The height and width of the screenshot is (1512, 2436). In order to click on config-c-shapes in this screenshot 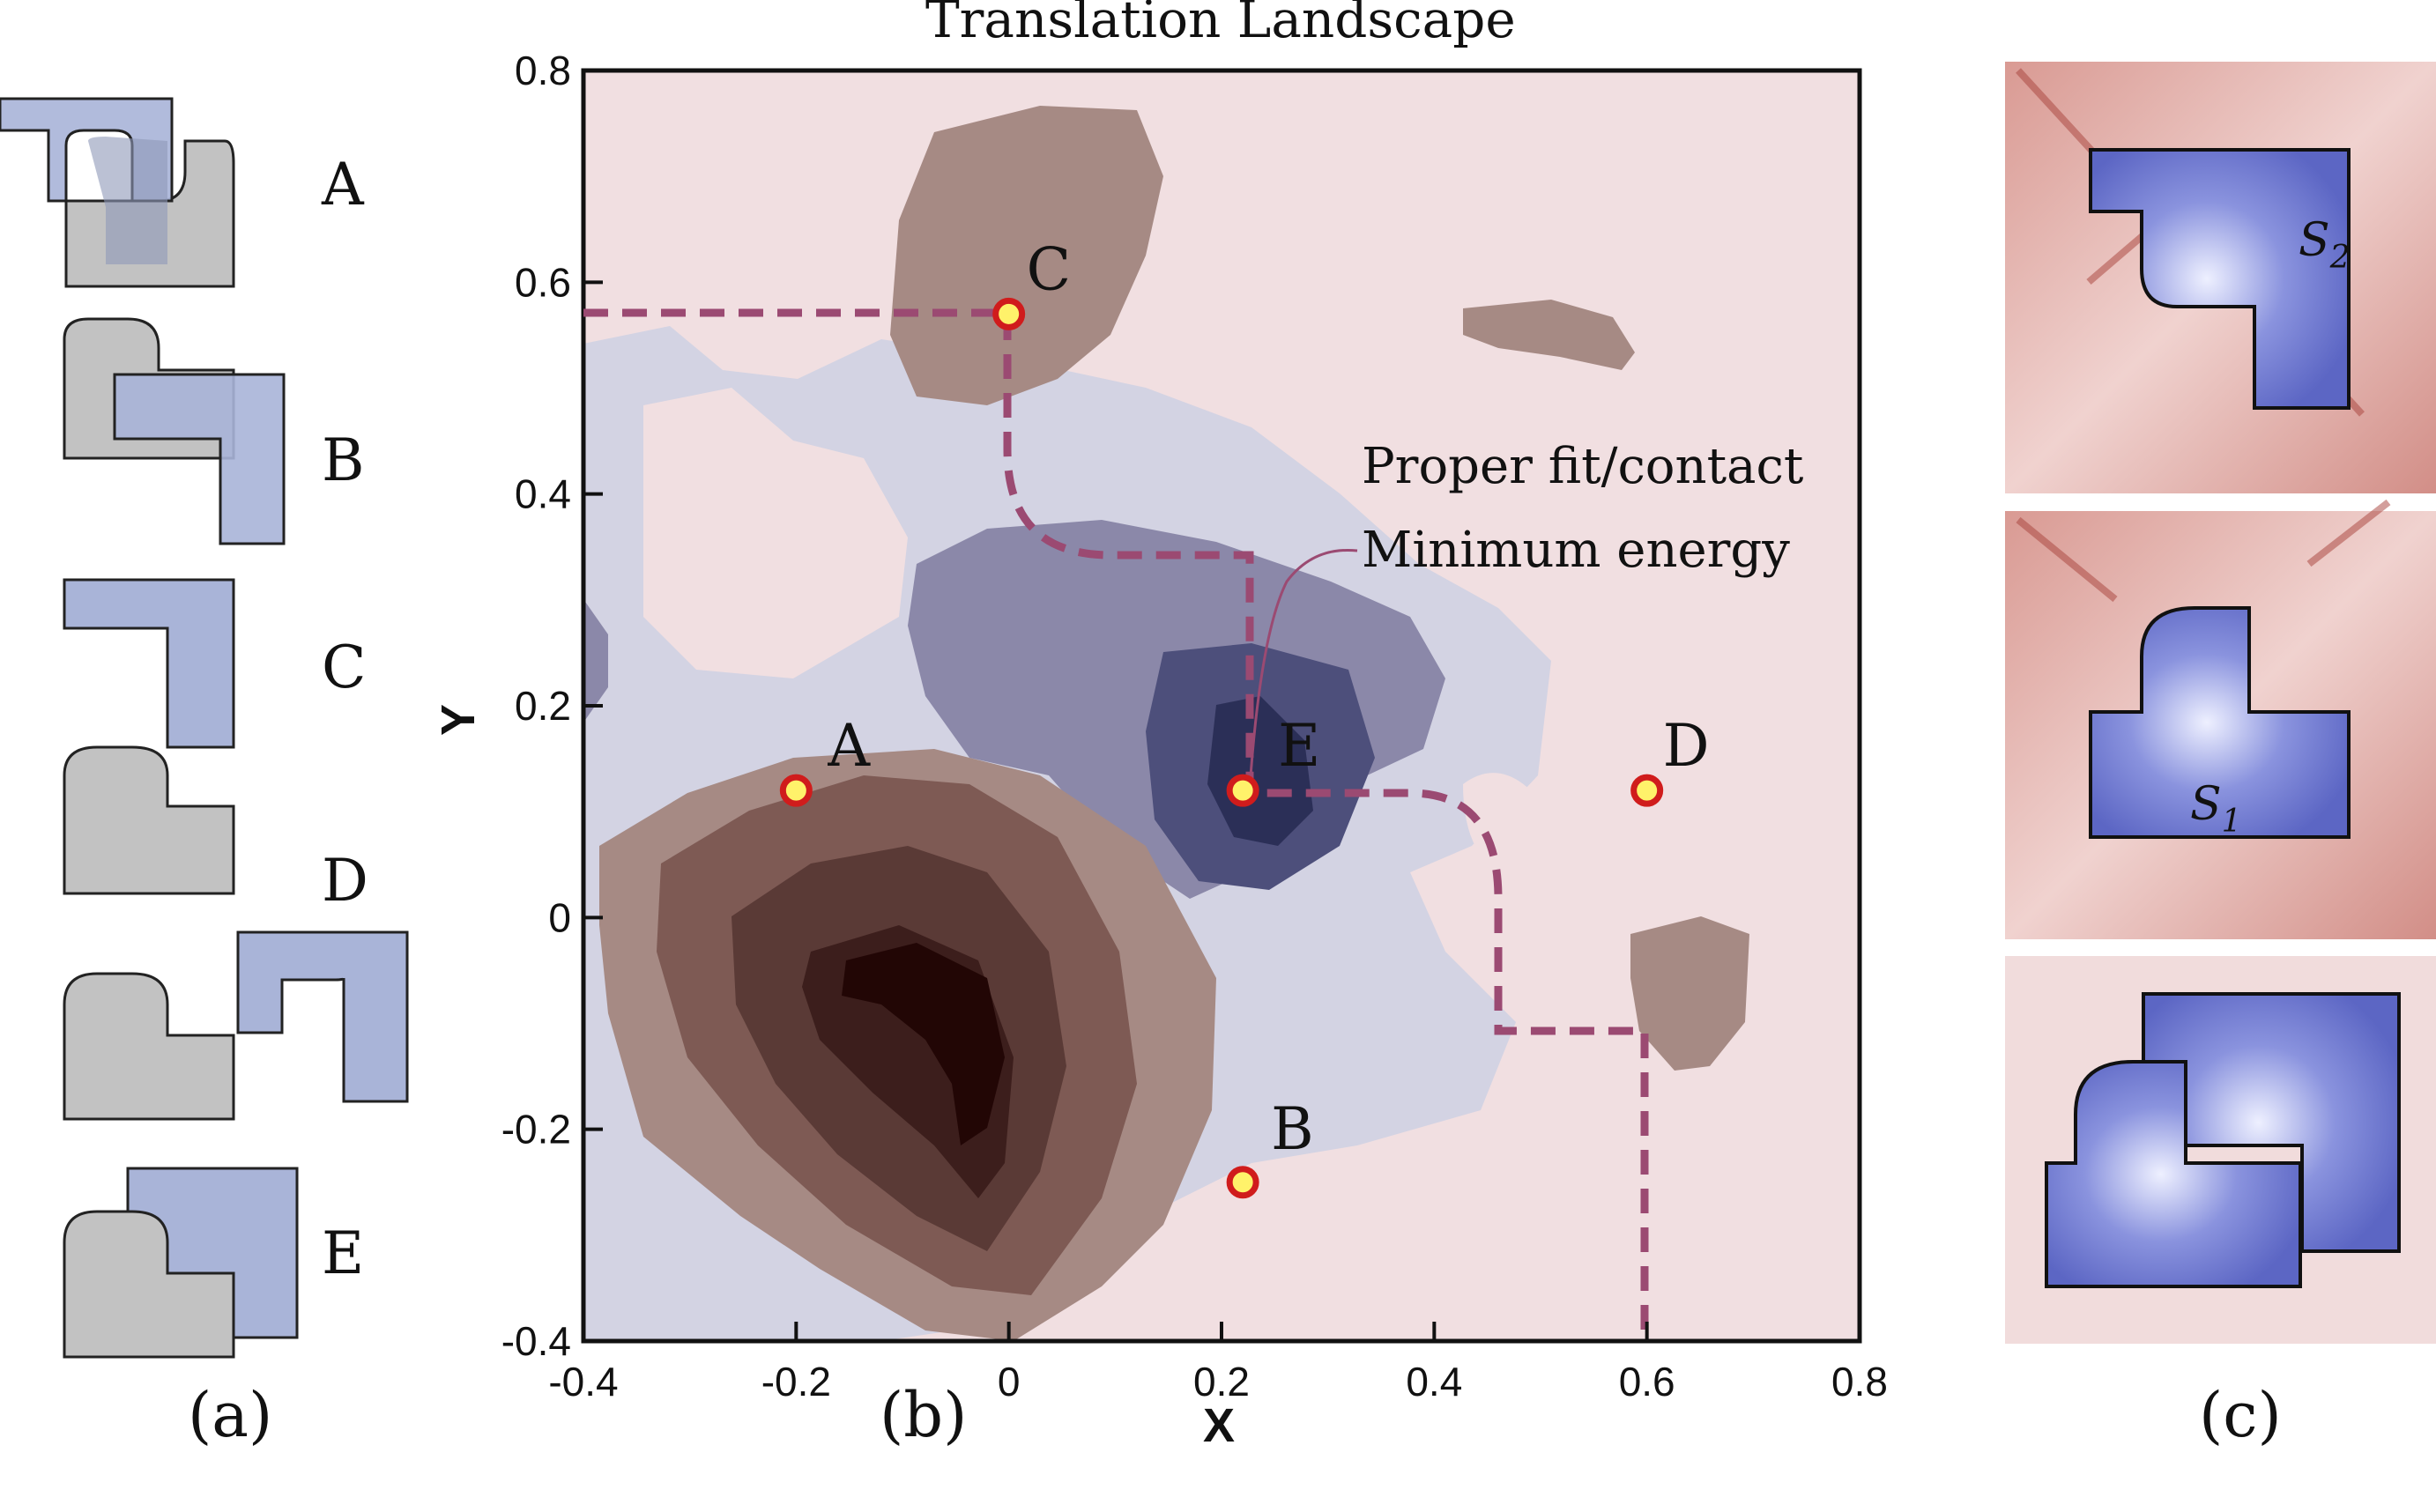, I will do `click(149, 736)`.